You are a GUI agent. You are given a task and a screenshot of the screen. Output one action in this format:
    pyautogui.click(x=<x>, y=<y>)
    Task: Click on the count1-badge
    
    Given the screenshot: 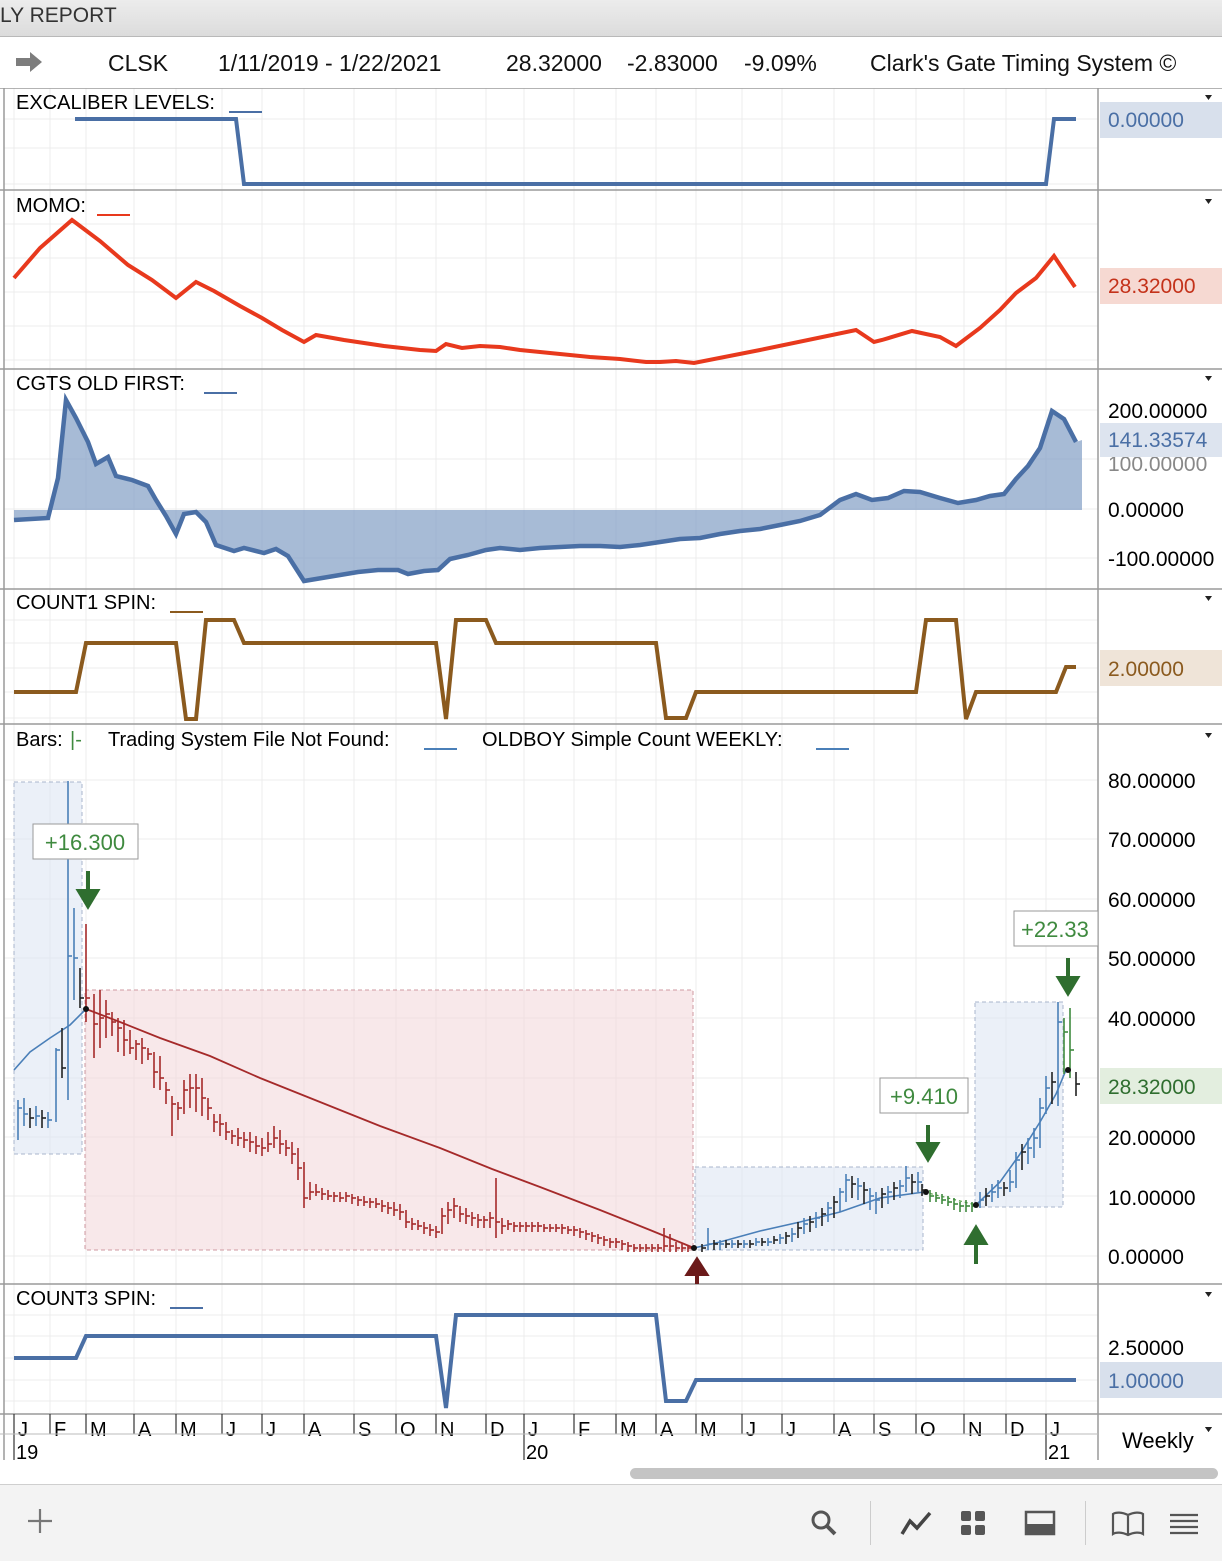 What is the action you would take?
    pyautogui.click(x=1161, y=668)
    